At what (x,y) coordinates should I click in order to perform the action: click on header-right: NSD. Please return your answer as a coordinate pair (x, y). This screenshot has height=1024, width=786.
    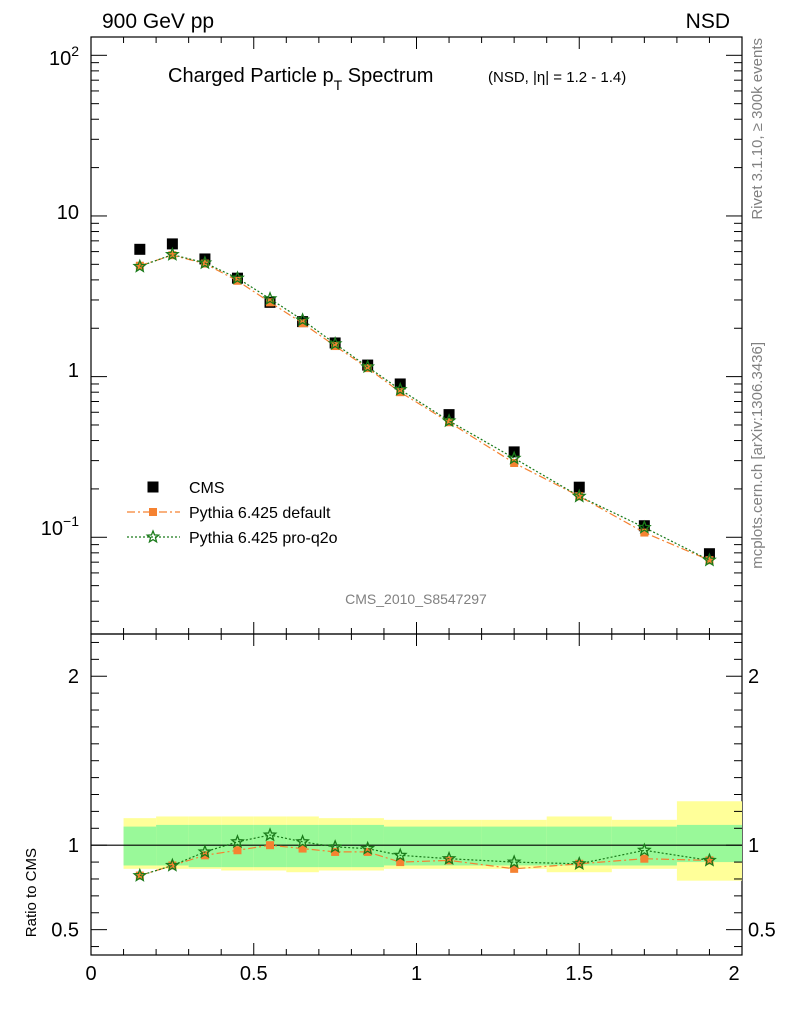
    Looking at the image, I should click on (708, 21).